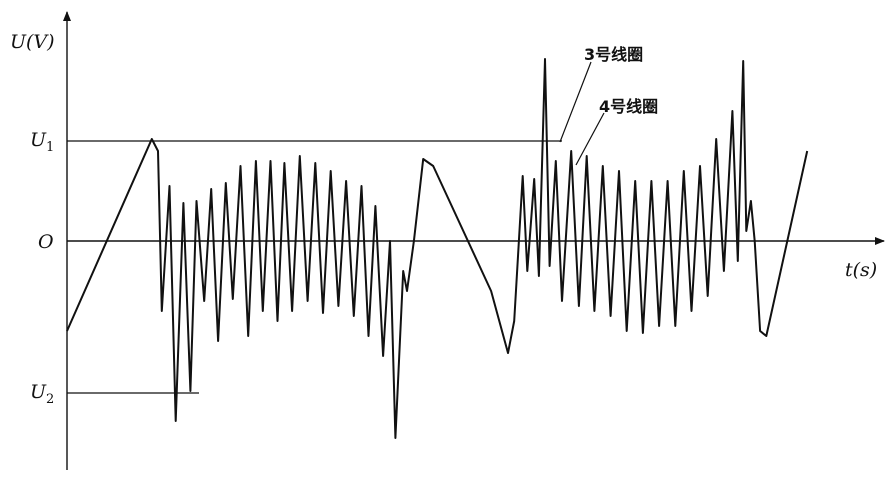  What do you see at coordinates (628, 106) in the screenshot?
I see `coil-4-annotation: 4号线圈` at bounding box center [628, 106].